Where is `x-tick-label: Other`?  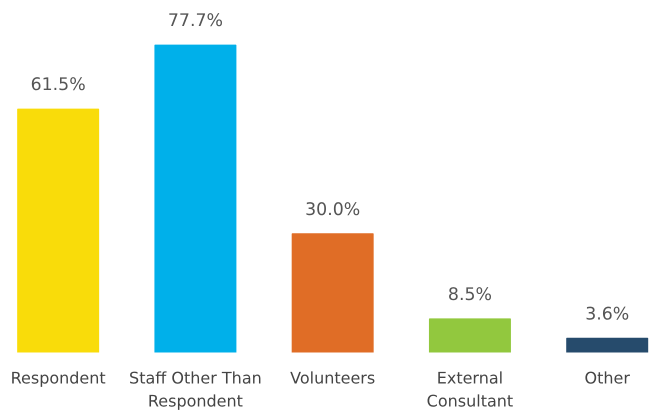 x-tick-label: Other is located at coordinates (607, 378).